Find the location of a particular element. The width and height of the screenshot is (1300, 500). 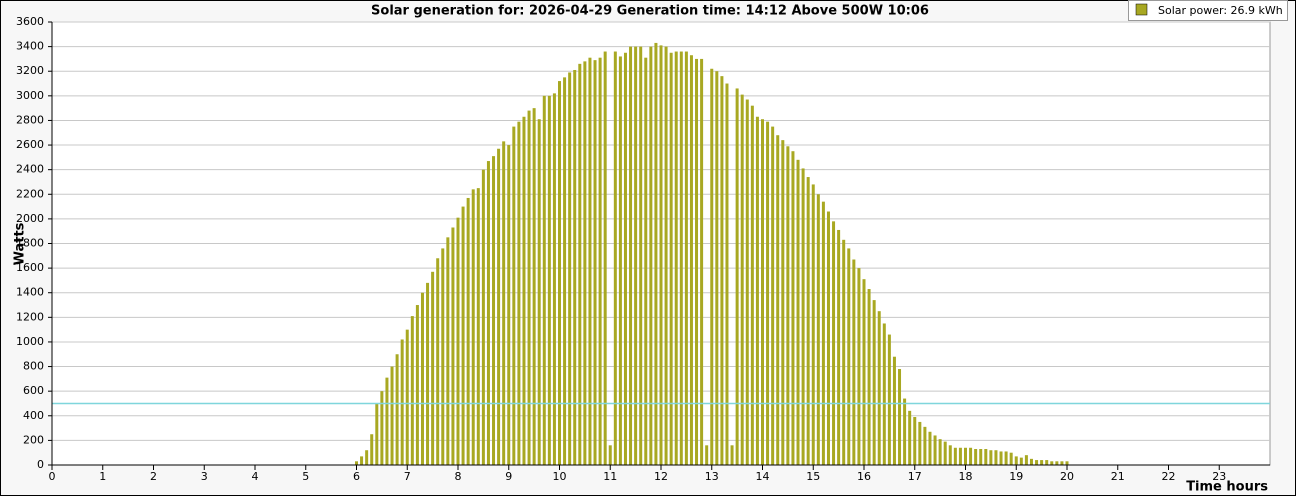

y-tick-label: 400 is located at coordinates (33, 415).